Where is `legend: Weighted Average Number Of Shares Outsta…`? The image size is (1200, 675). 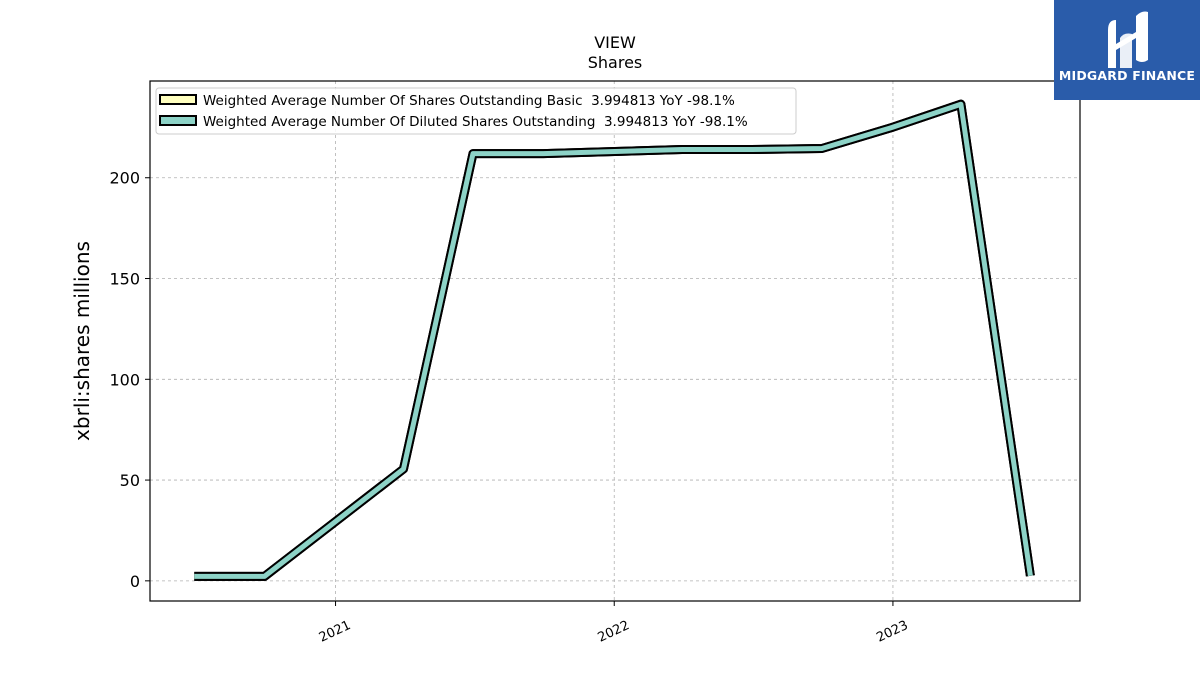
legend: Weighted Average Number Of Shares Outsta… is located at coordinates (476, 111).